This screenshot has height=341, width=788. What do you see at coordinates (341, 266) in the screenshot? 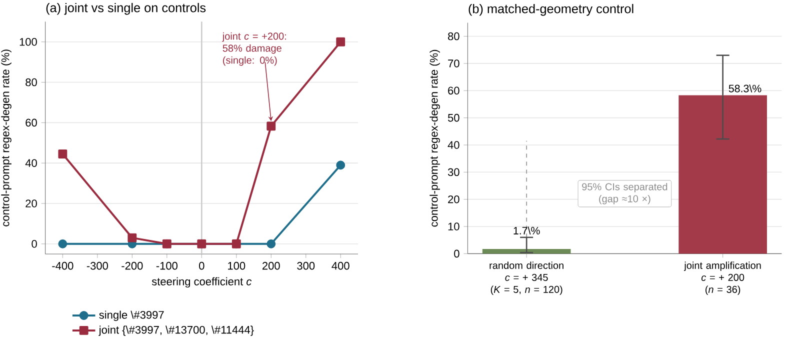
I see `x-tick-label: 400` at bounding box center [341, 266].